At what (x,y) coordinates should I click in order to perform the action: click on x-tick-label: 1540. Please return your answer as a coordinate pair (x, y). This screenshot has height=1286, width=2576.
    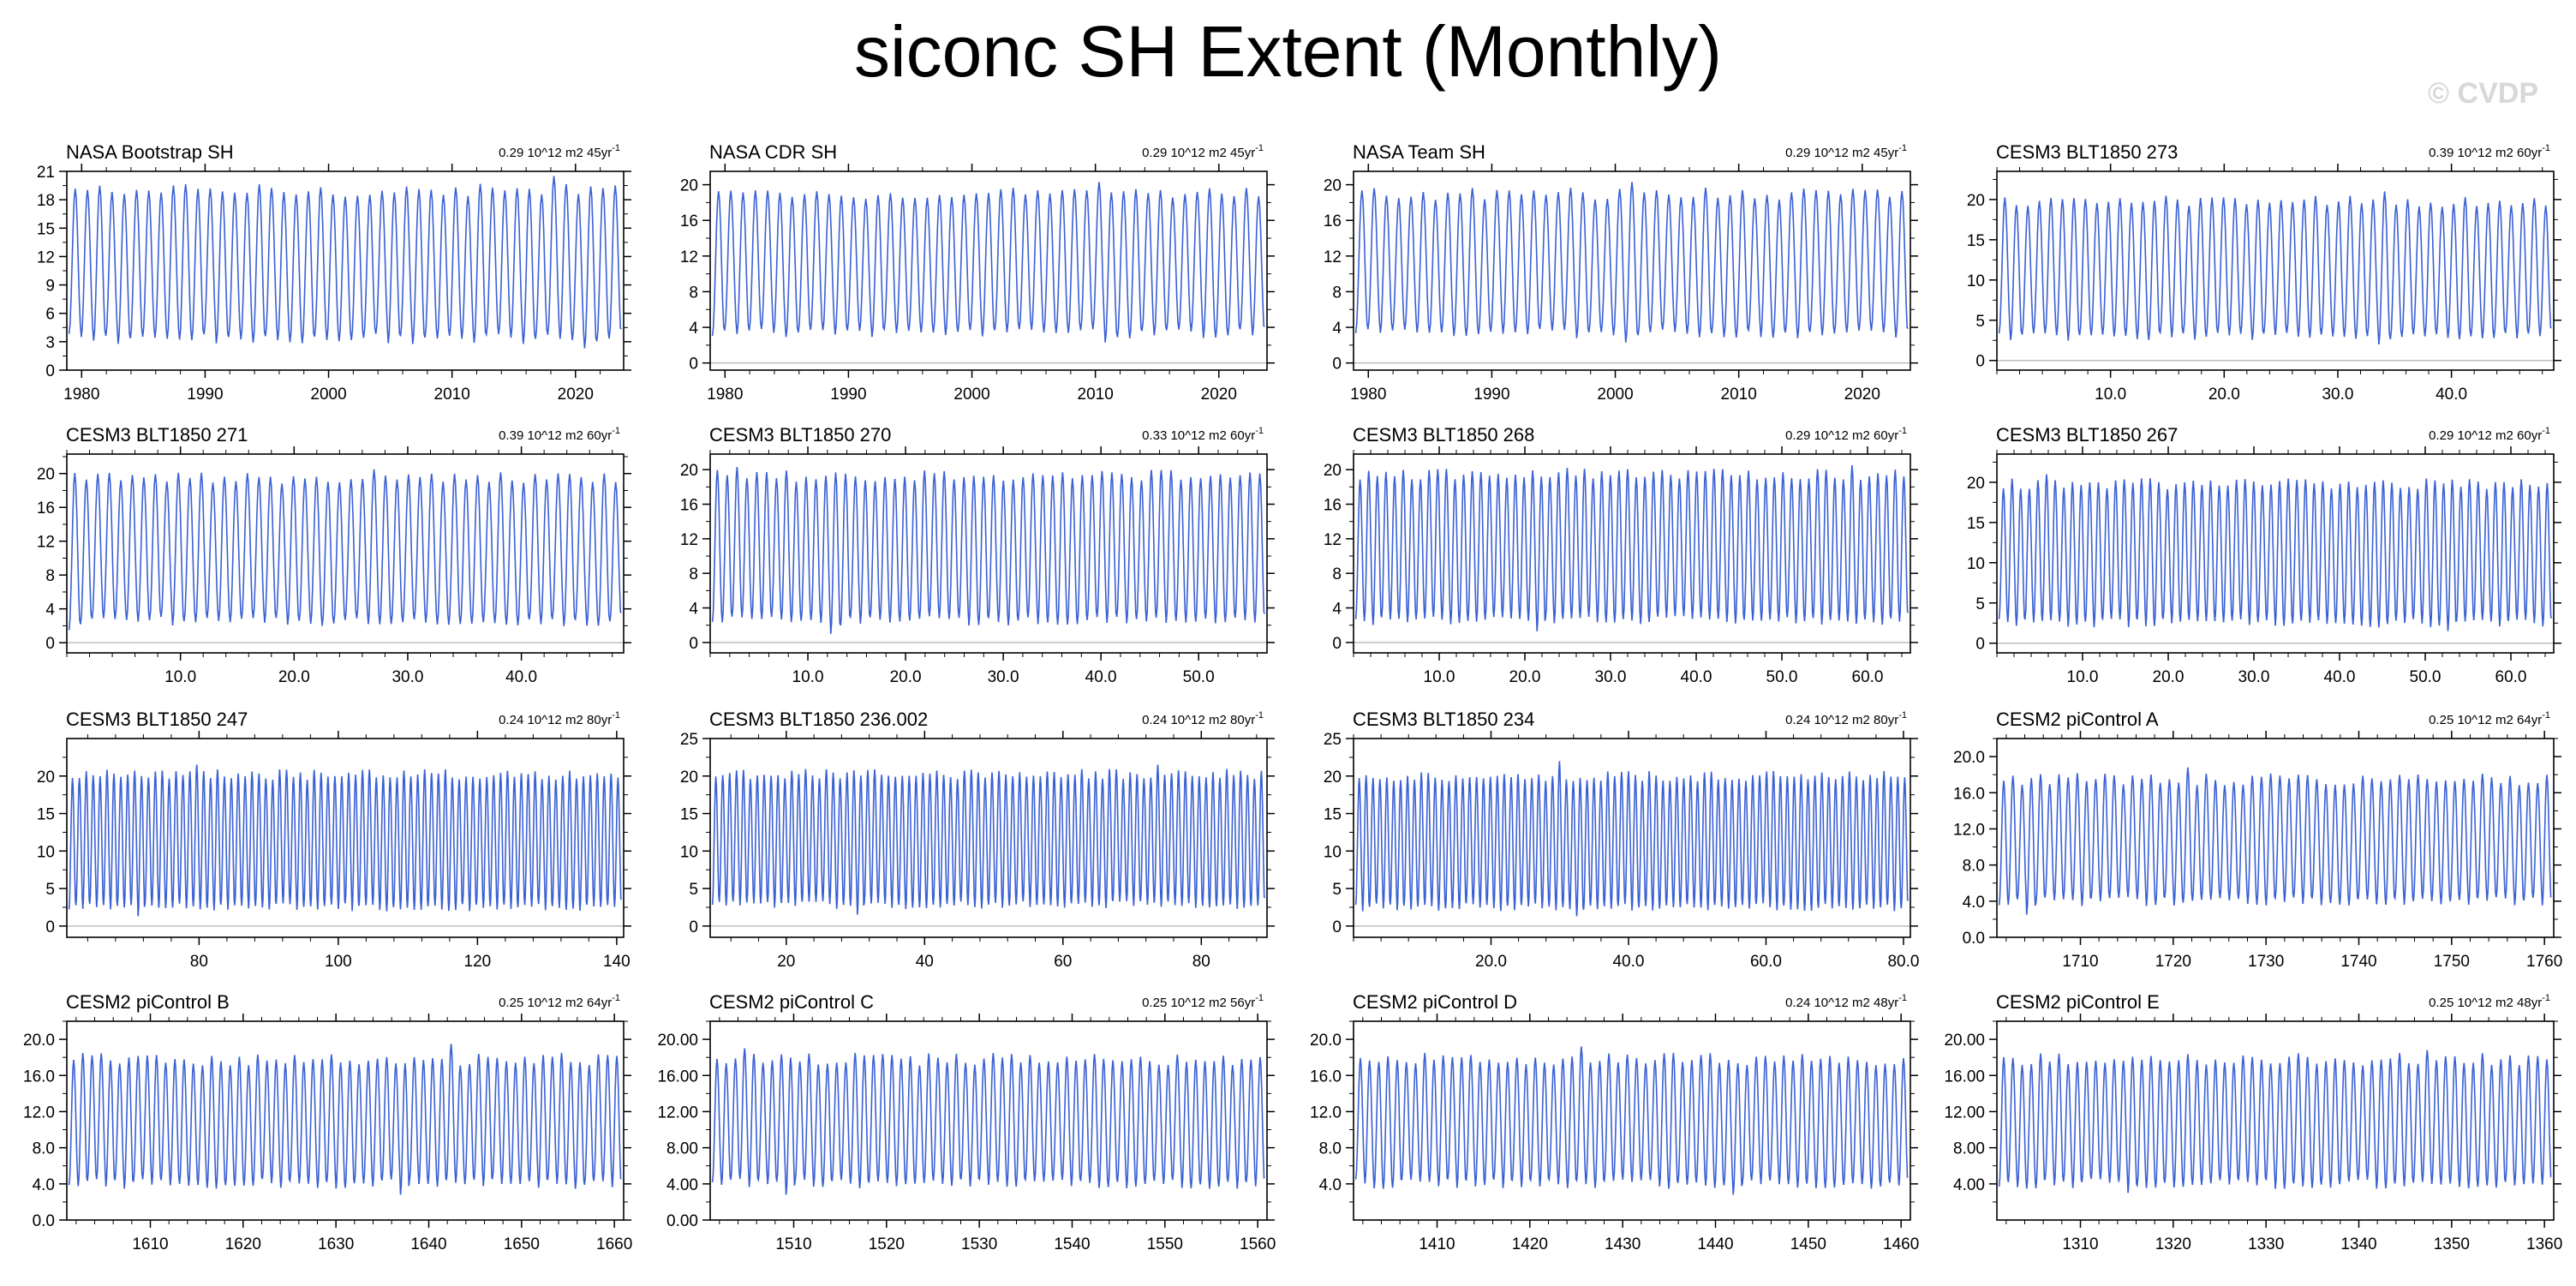
    Looking at the image, I should click on (1072, 1244).